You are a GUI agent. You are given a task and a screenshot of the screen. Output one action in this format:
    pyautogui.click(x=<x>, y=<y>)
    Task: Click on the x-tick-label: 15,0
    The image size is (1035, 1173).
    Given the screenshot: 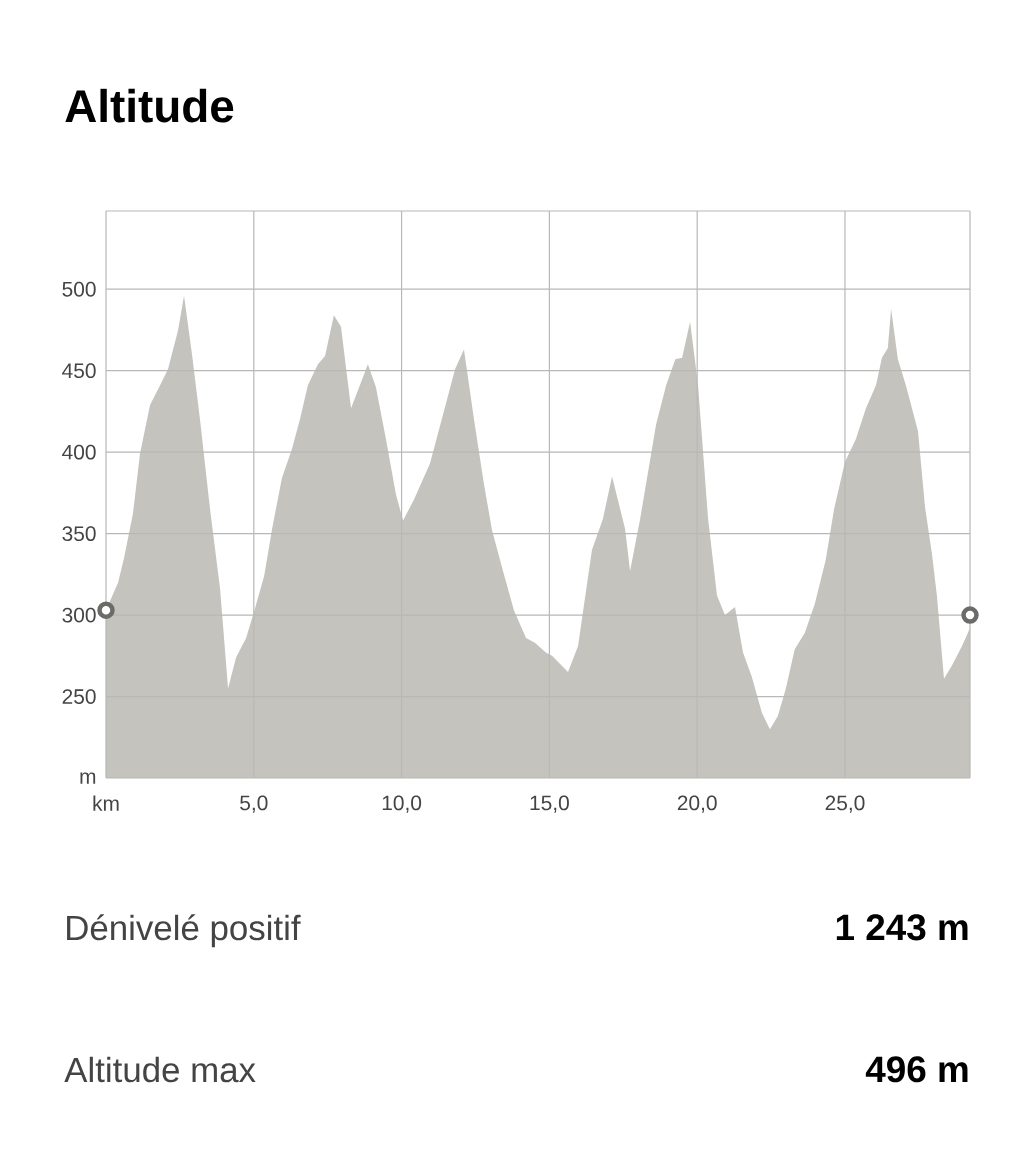 What is the action you would take?
    pyautogui.click(x=549, y=804)
    